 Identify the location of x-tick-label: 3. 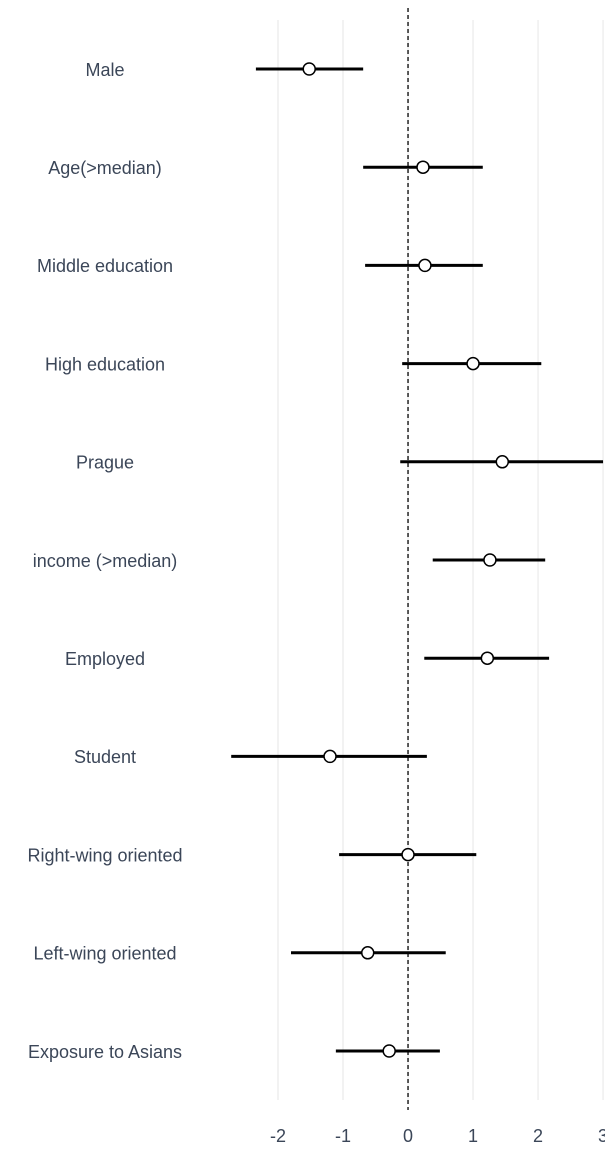
(601, 1136).